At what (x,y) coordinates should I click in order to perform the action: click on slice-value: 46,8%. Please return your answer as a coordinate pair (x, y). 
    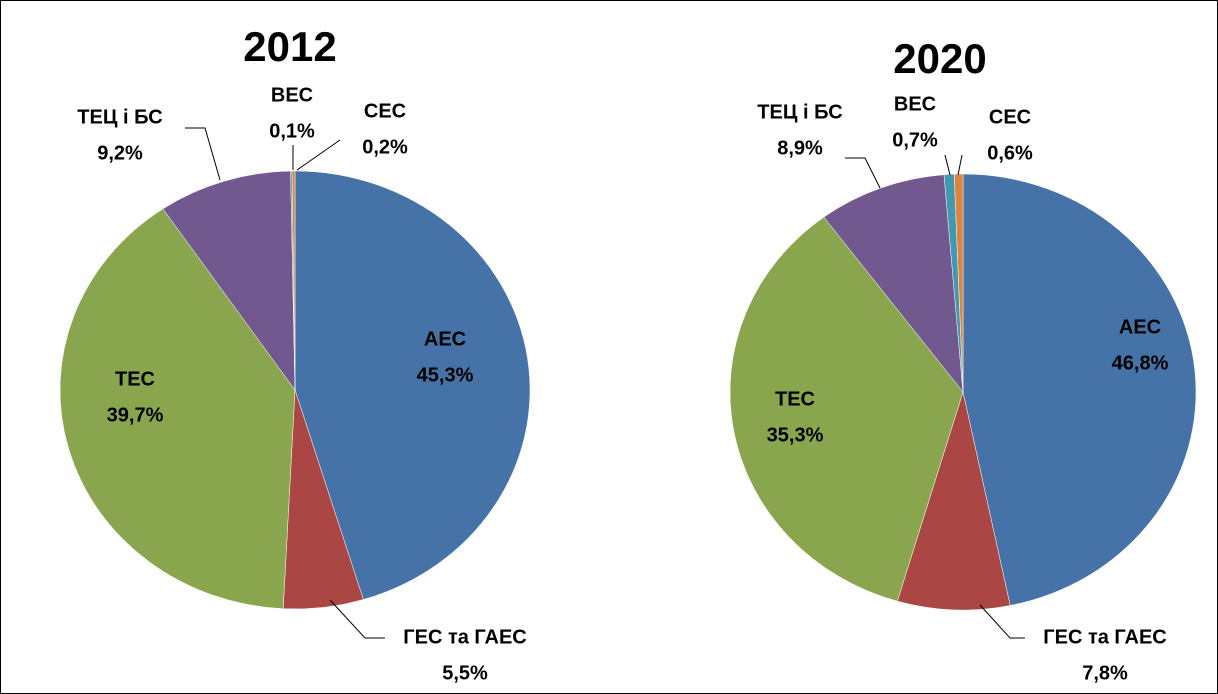
    Looking at the image, I should click on (1140, 363).